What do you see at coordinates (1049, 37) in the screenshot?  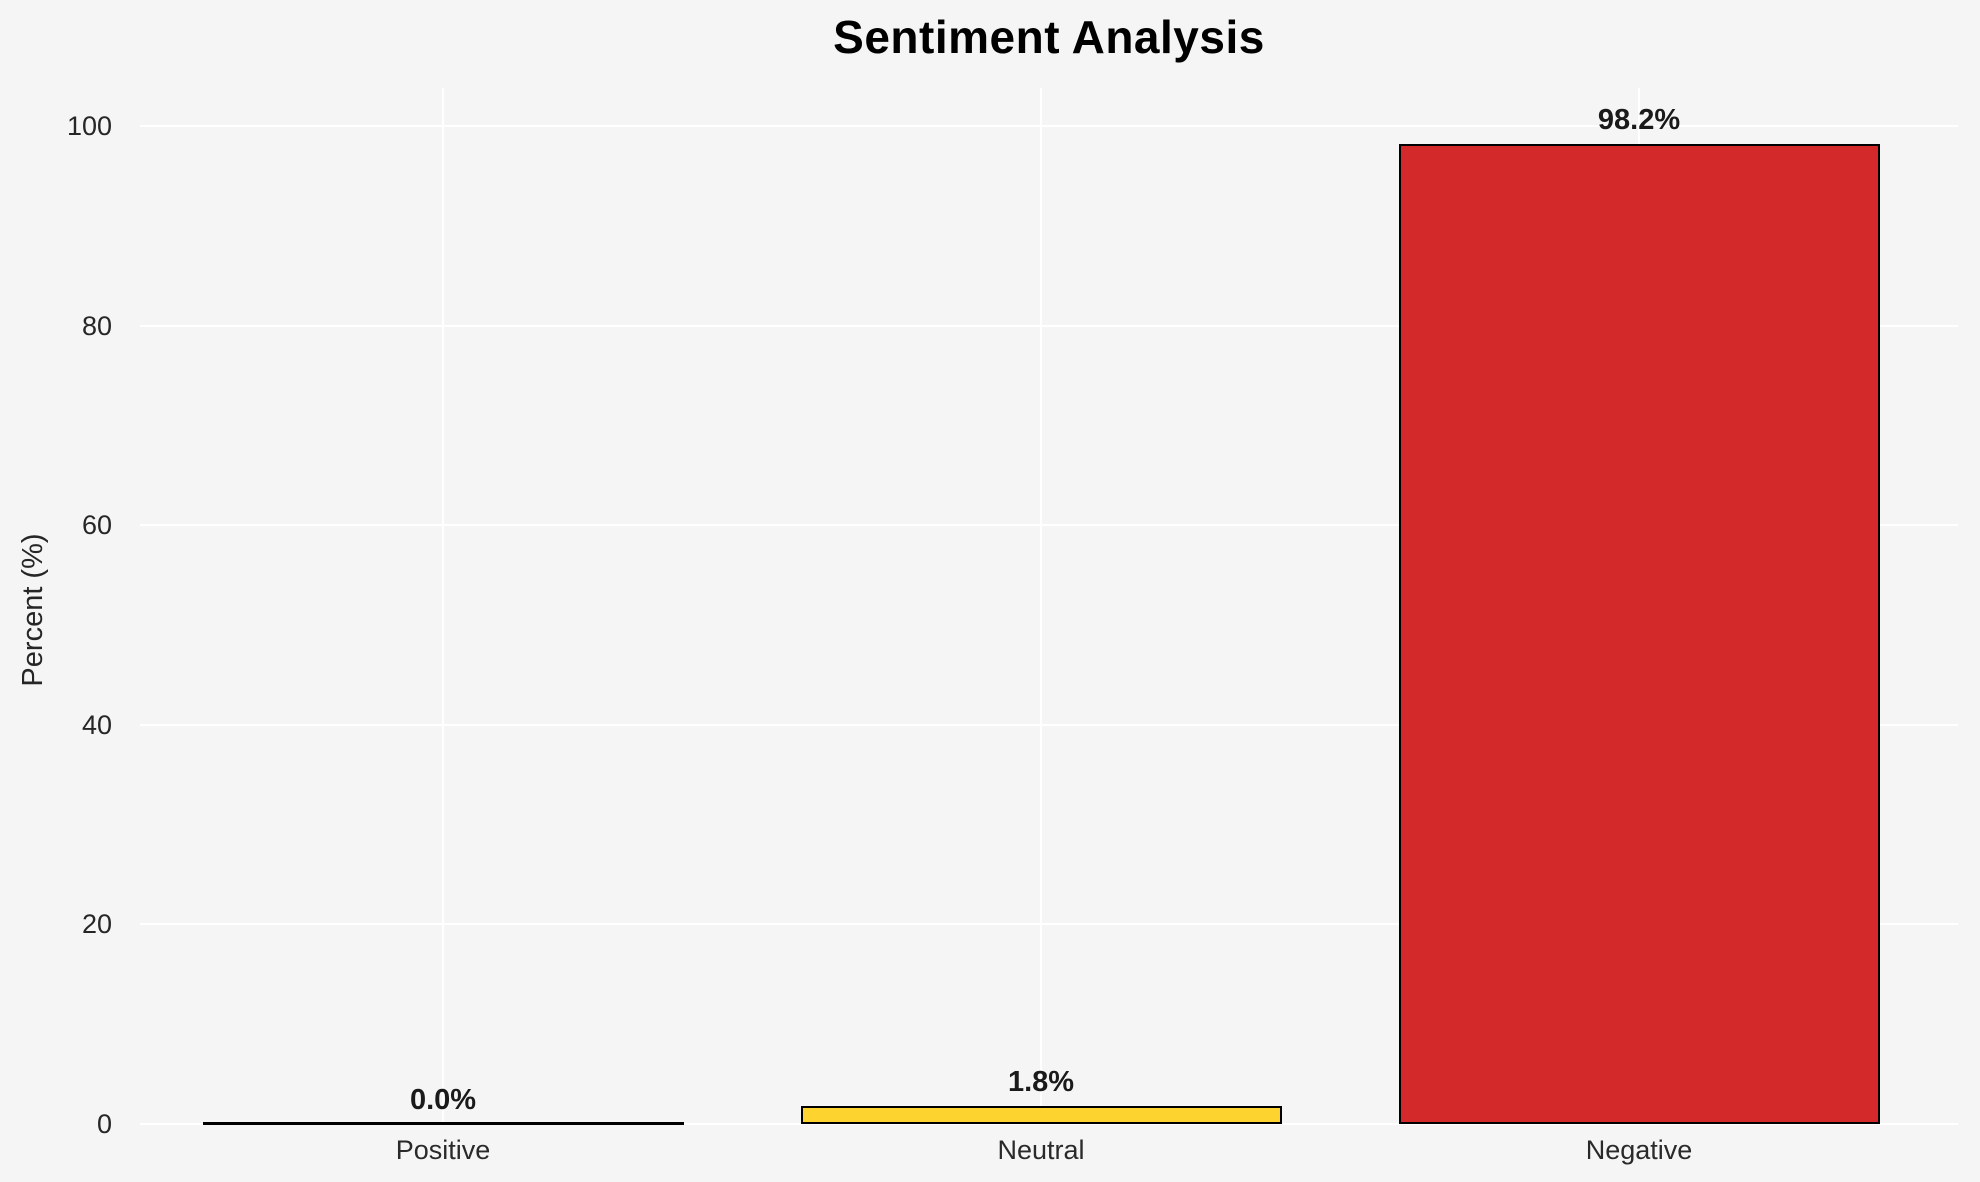 I see `chart-title: Sentiment Analysis` at bounding box center [1049, 37].